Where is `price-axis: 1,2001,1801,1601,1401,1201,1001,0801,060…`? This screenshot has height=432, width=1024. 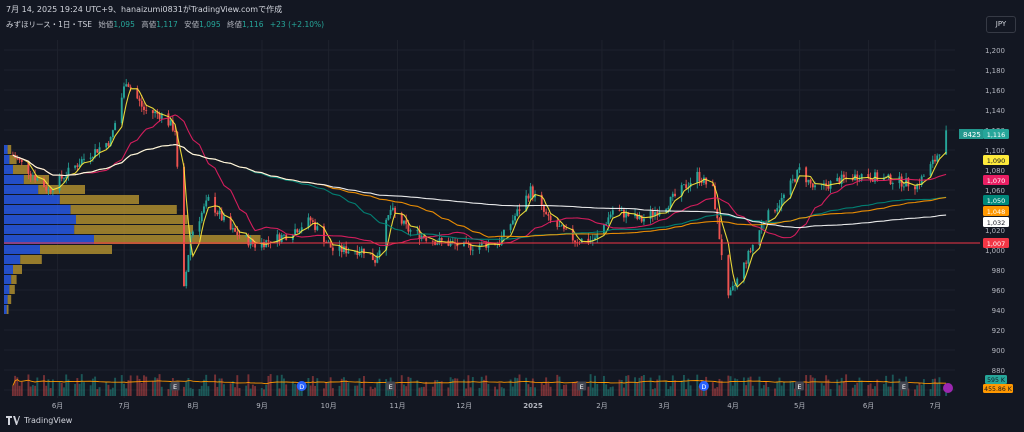 price-axis: 1,2001,1801,1601,1401,1201,1001,0801,060… is located at coordinates (995, 221).